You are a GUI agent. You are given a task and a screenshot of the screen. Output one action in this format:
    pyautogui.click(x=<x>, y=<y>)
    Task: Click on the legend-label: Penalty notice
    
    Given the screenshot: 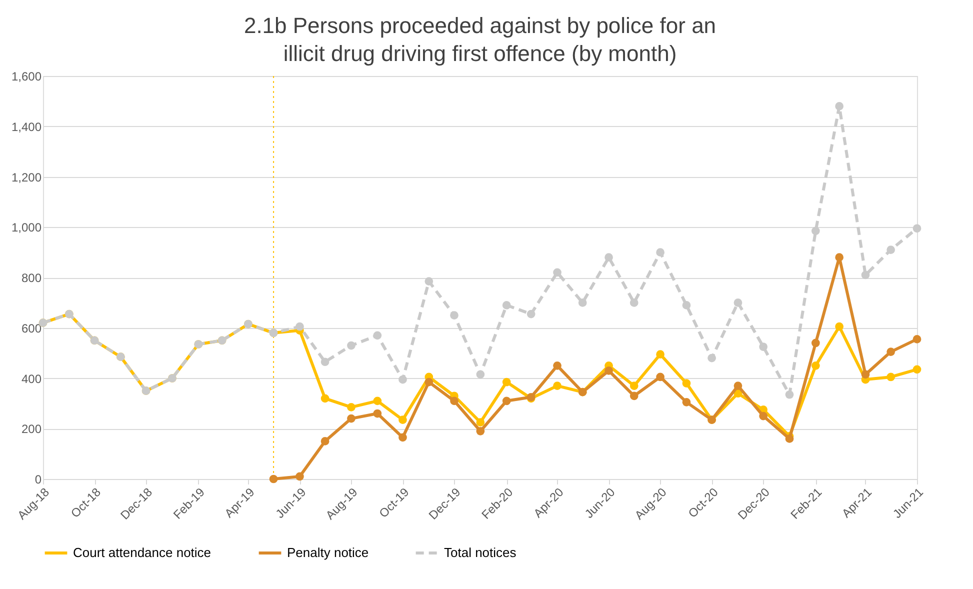 What is the action you would take?
    pyautogui.click(x=328, y=552)
    